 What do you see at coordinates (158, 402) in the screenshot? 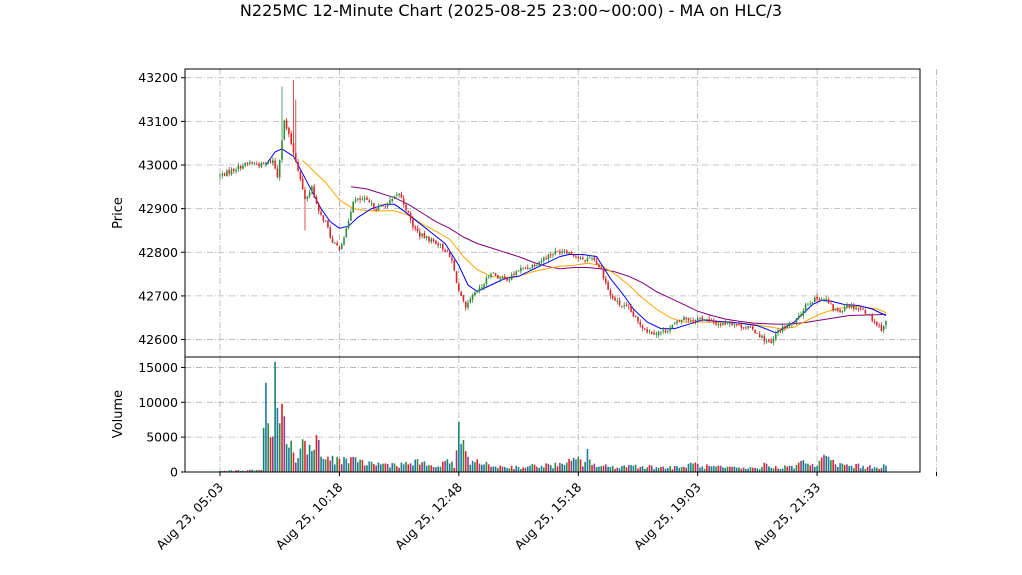
I see `volume-ytick-label: 10000` at bounding box center [158, 402].